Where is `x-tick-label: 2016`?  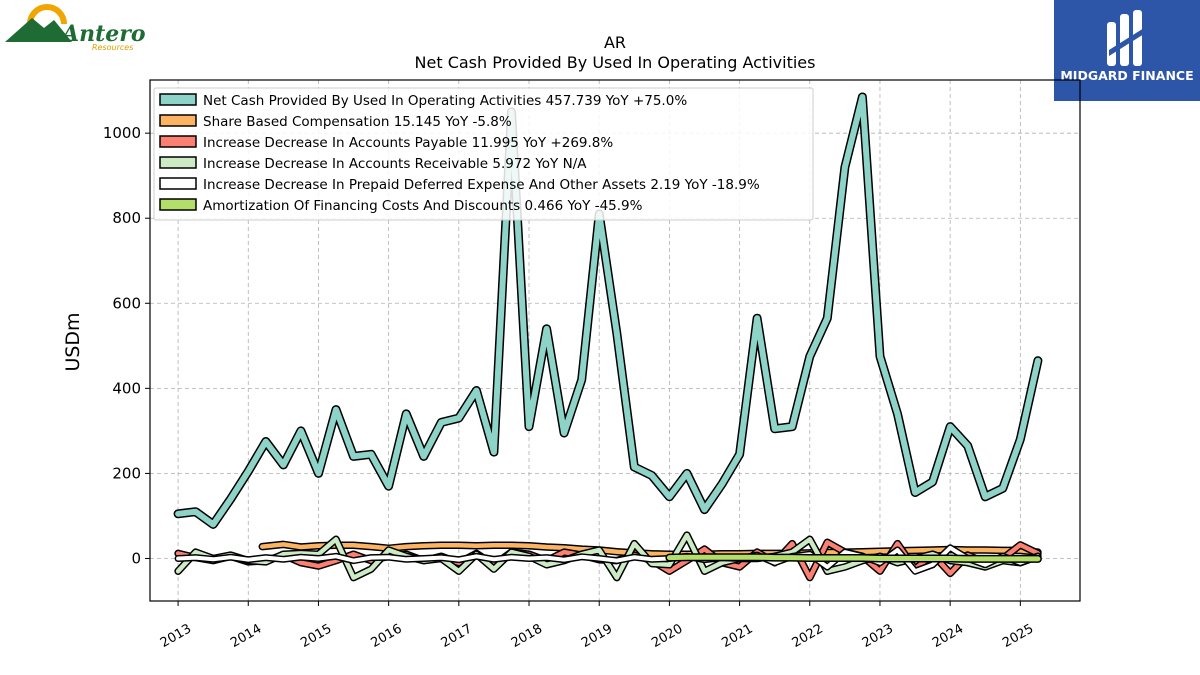
x-tick-label: 2016 is located at coordinates (386, 636).